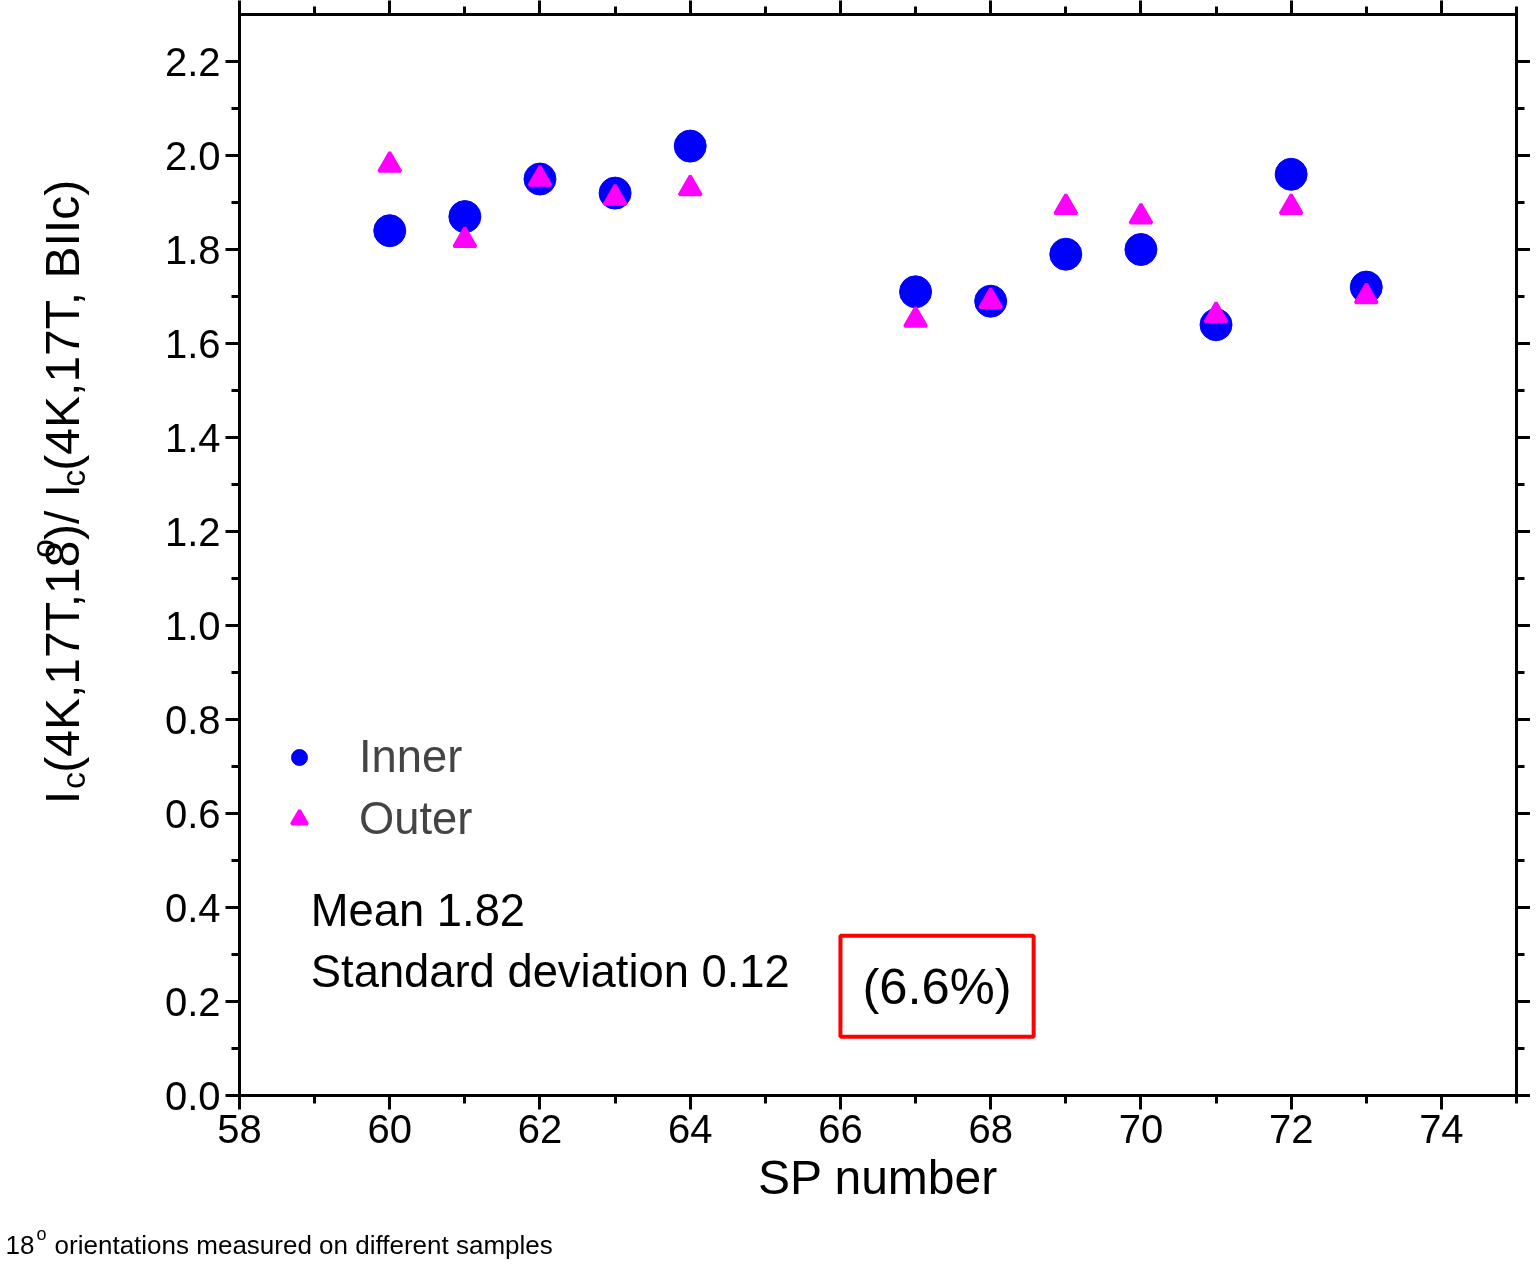 This screenshot has height=1276, width=1537. I want to click on y-tick-label: 0.2, so click(192, 1001).